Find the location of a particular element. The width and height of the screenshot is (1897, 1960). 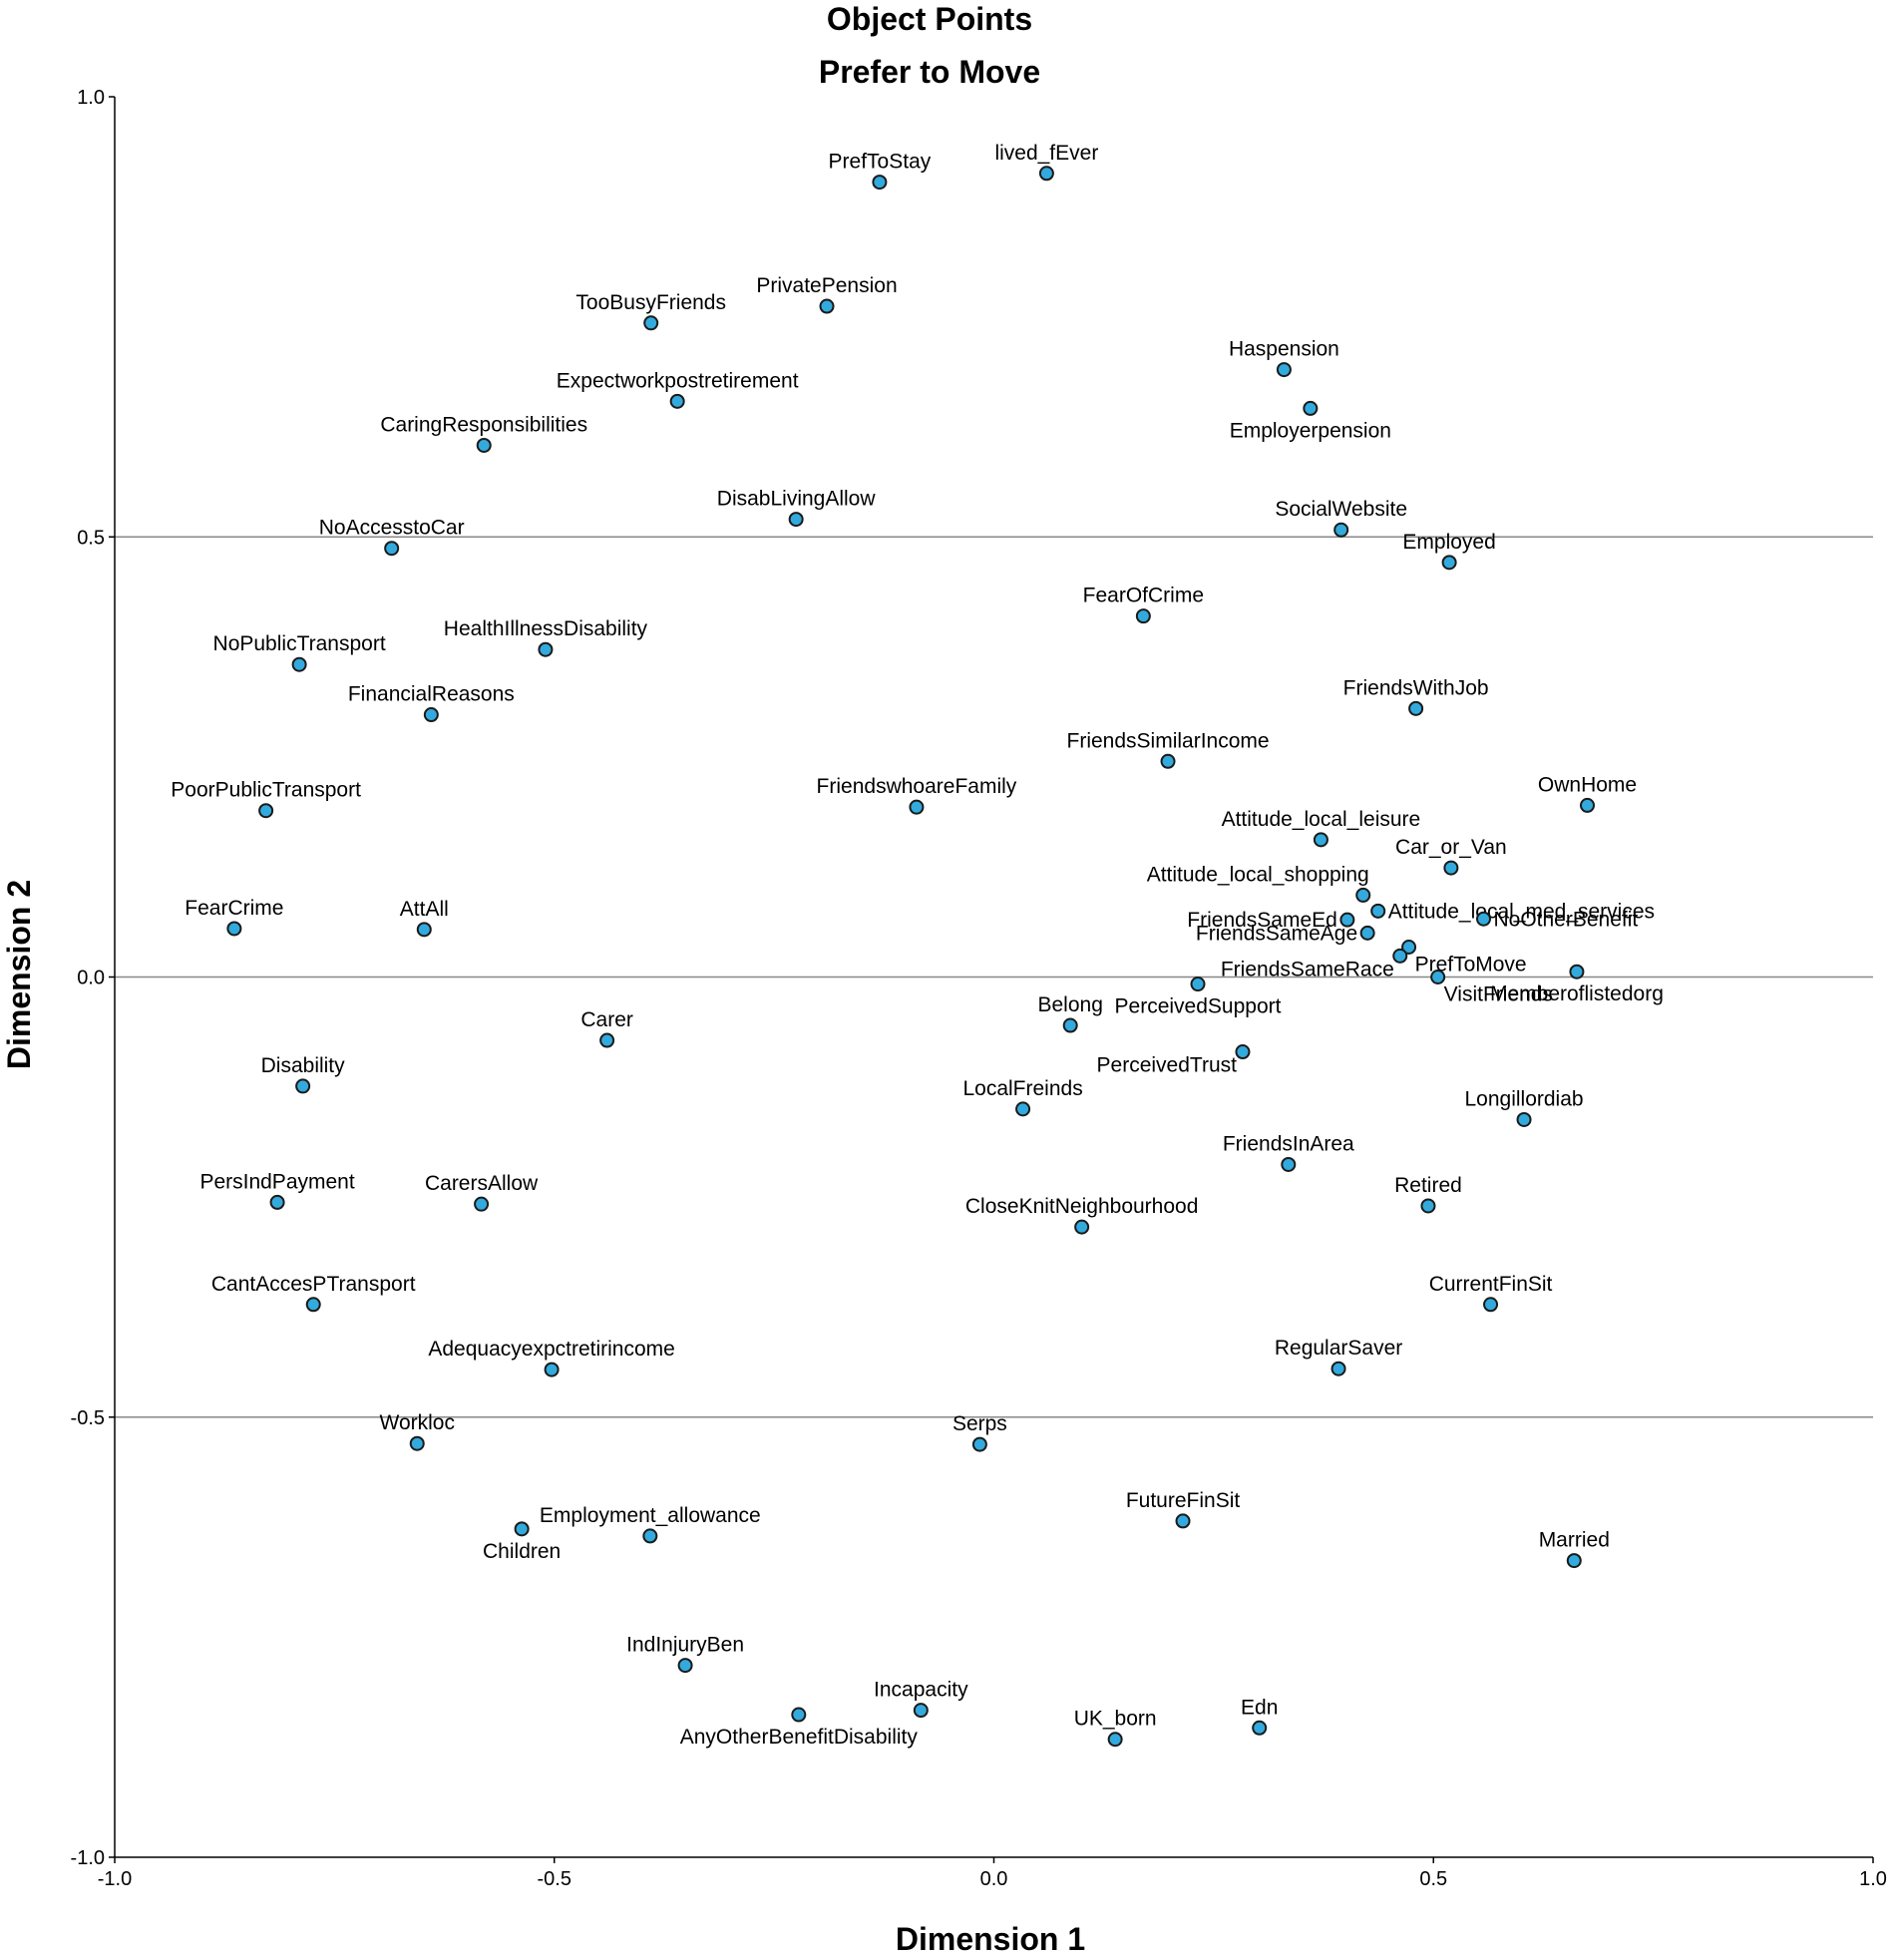

y-axis-ticks: 1.0 0.5 0.0 -0.5 -1.0 is located at coordinates (93, 978).